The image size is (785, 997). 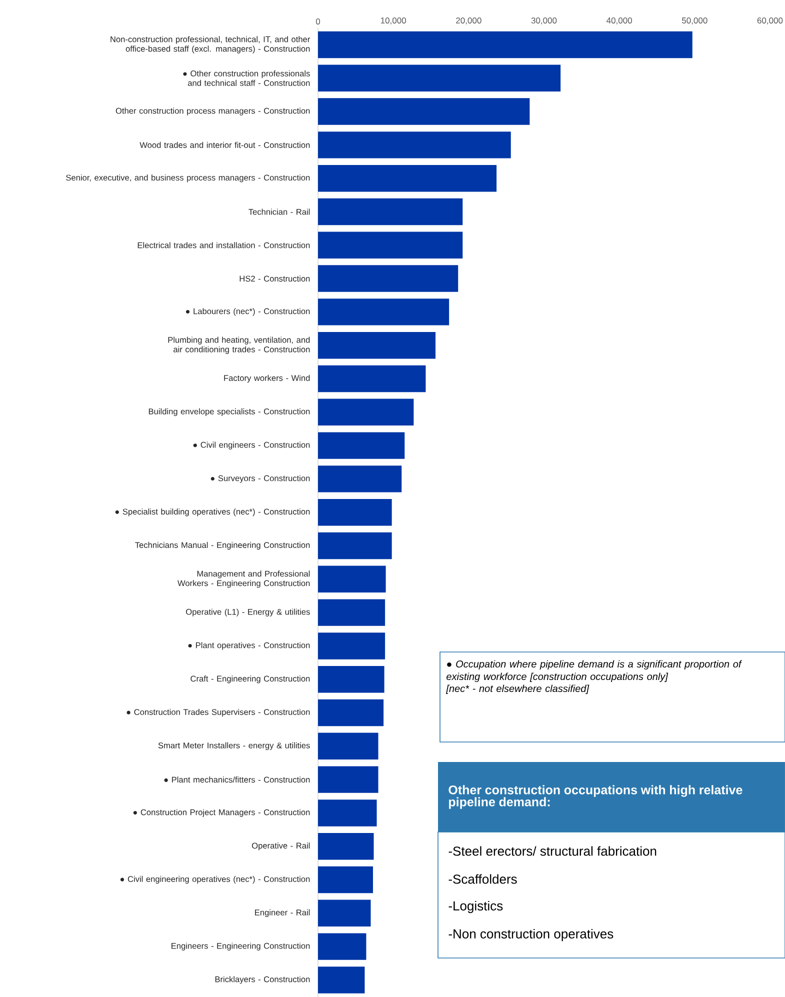 I want to click on y-tick-label: Wood trades and interior fit-out - Construction, so click(x=225, y=145).